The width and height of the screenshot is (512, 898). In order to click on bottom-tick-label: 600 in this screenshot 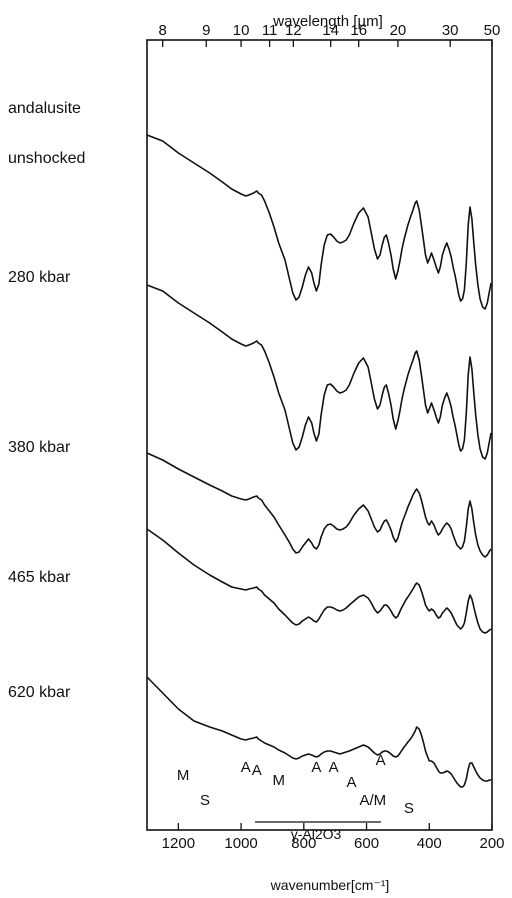, I will do `click(366, 843)`.